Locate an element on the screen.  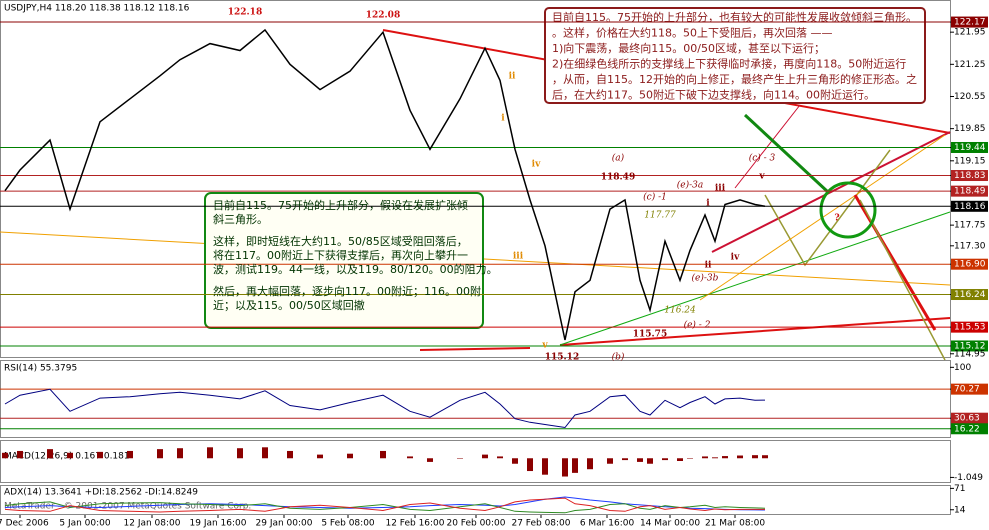
annotation: 116.24 is located at coordinates (680, 311).